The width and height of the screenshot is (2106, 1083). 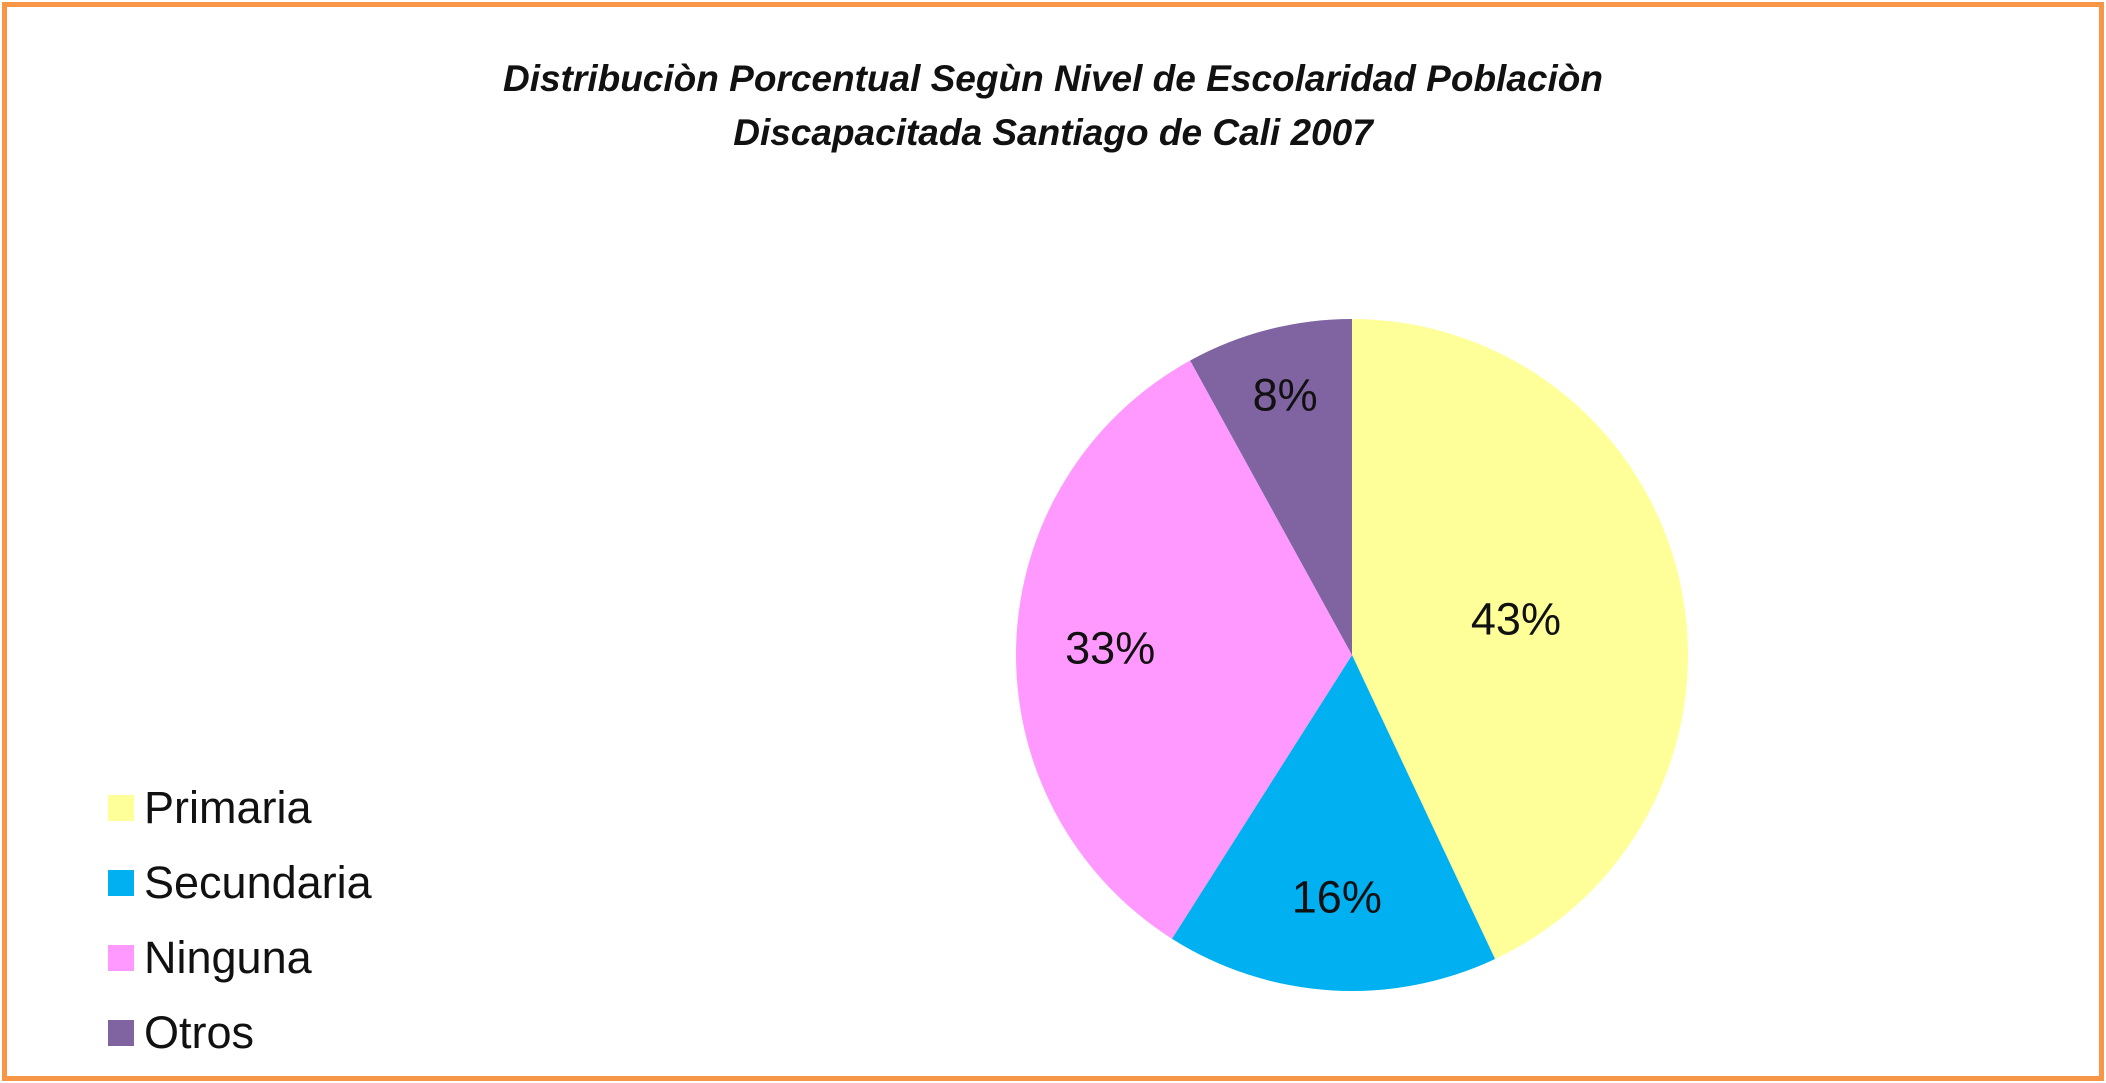 I want to click on data-label-primaria: 43%, so click(x=1516, y=618).